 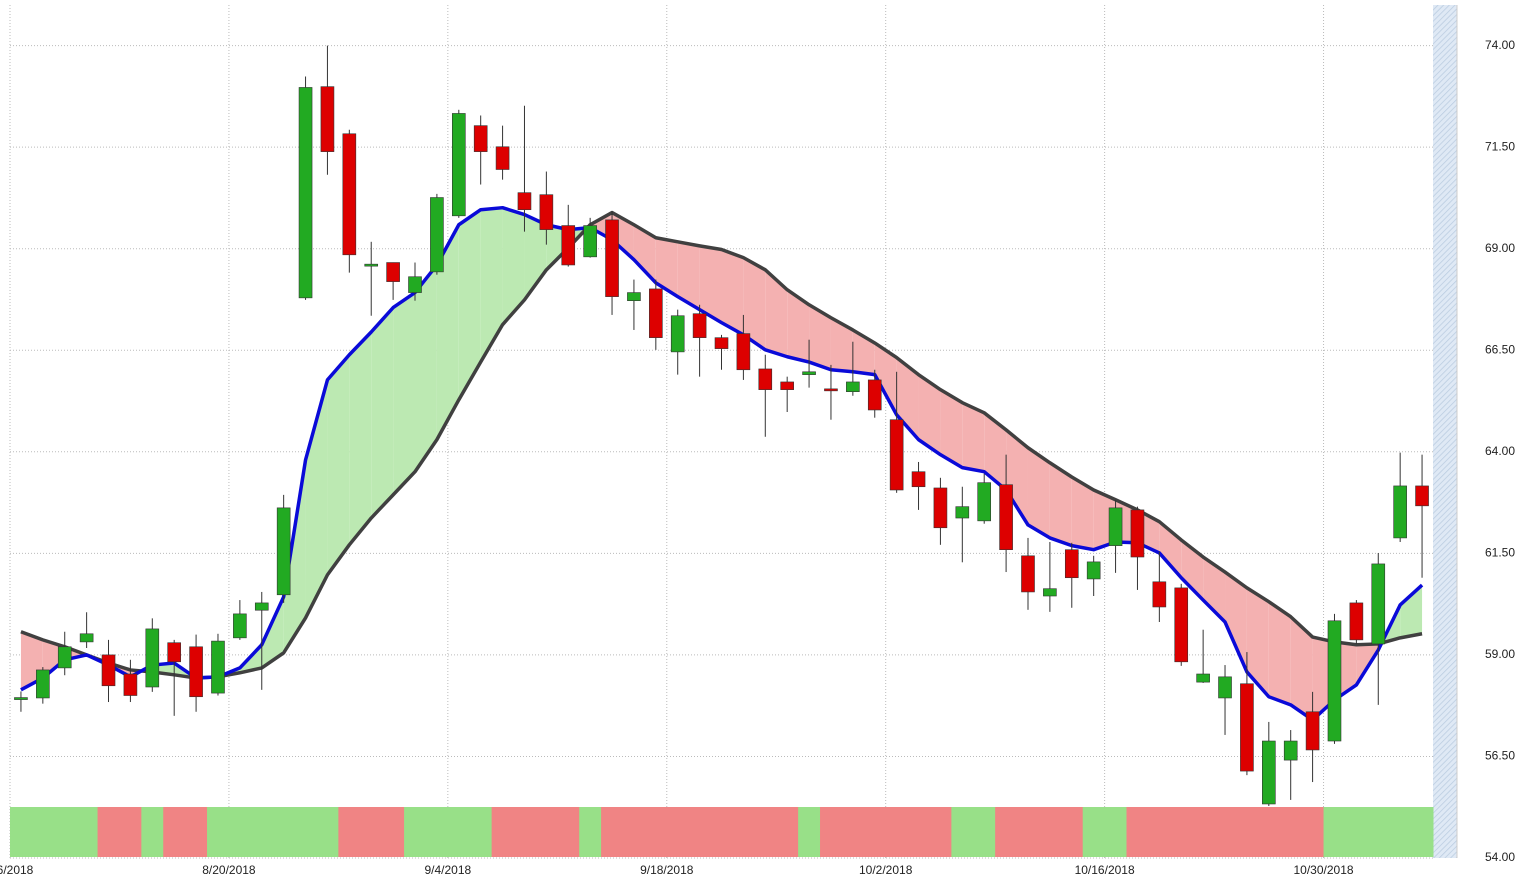 What do you see at coordinates (667, 870) in the screenshot?
I see `x-tick-label: 9/18/2018` at bounding box center [667, 870].